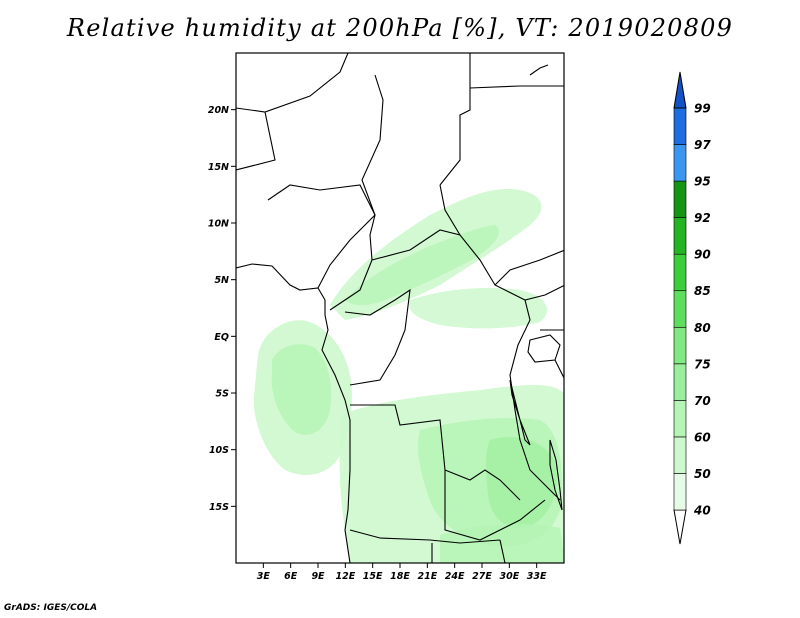 Image resolution: width=800 pixels, height=618 pixels. What do you see at coordinates (422, 265) in the screenshot?
I see `humidity-region-north-band-inner` at bounding box center [422, 265].